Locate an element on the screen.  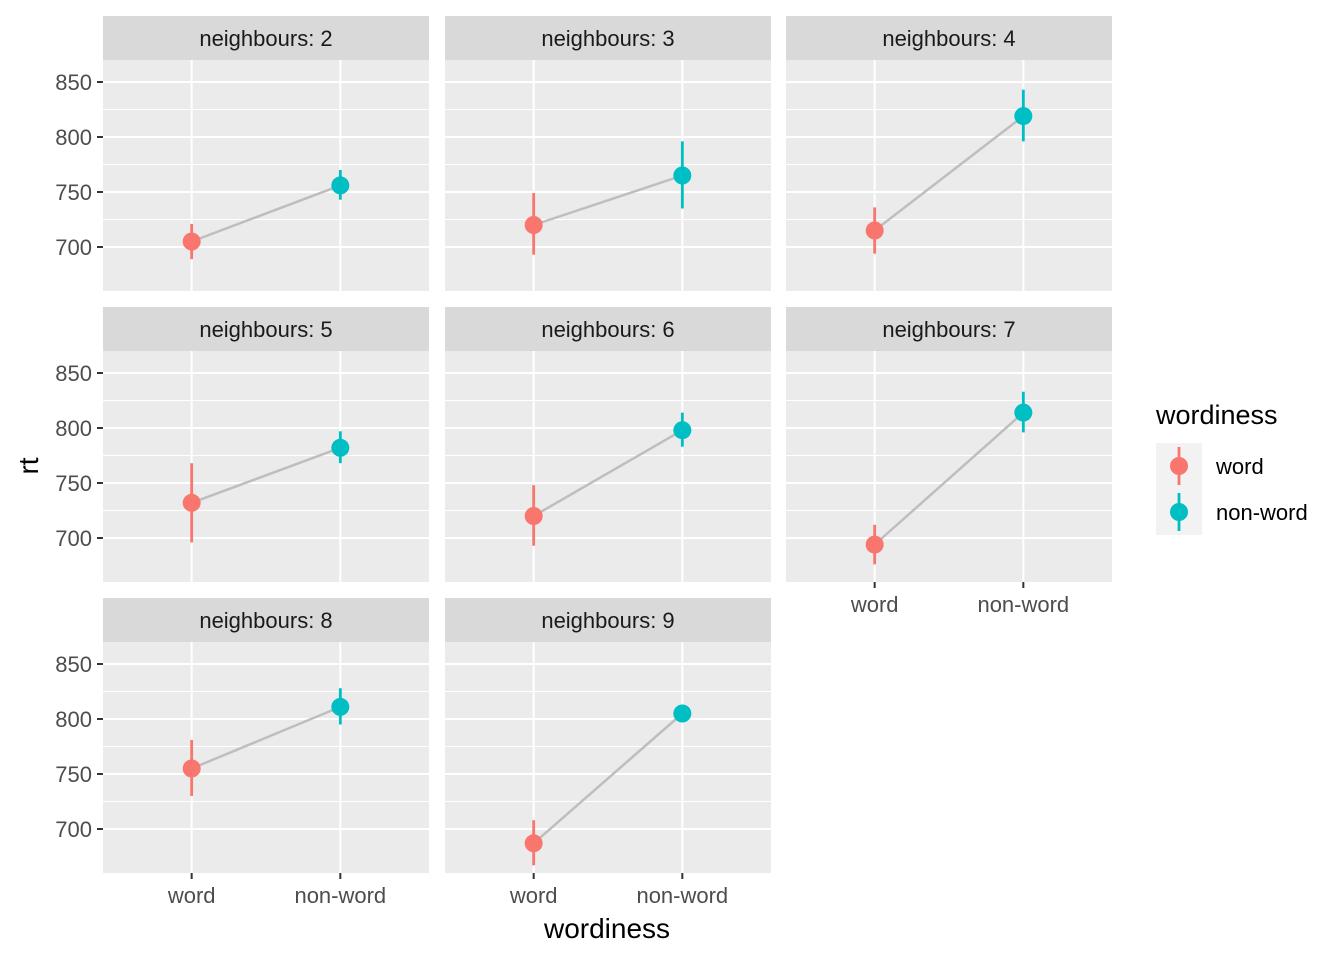
facet-panel-6: neighbours: 6 is located at coordinates (608, 444).